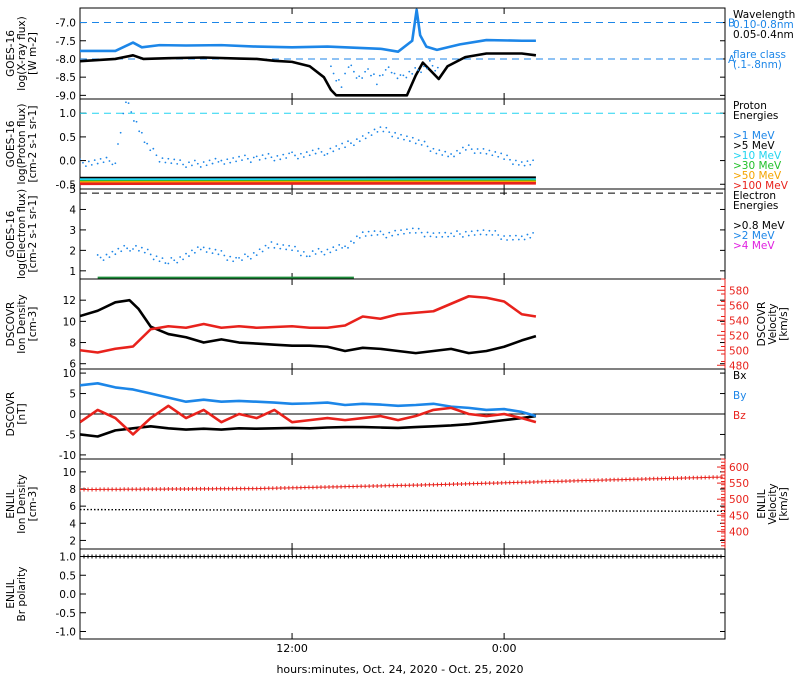  Describe the element at coordinates (308, 326) in the screenshot. I see `series-density-line` at that location.